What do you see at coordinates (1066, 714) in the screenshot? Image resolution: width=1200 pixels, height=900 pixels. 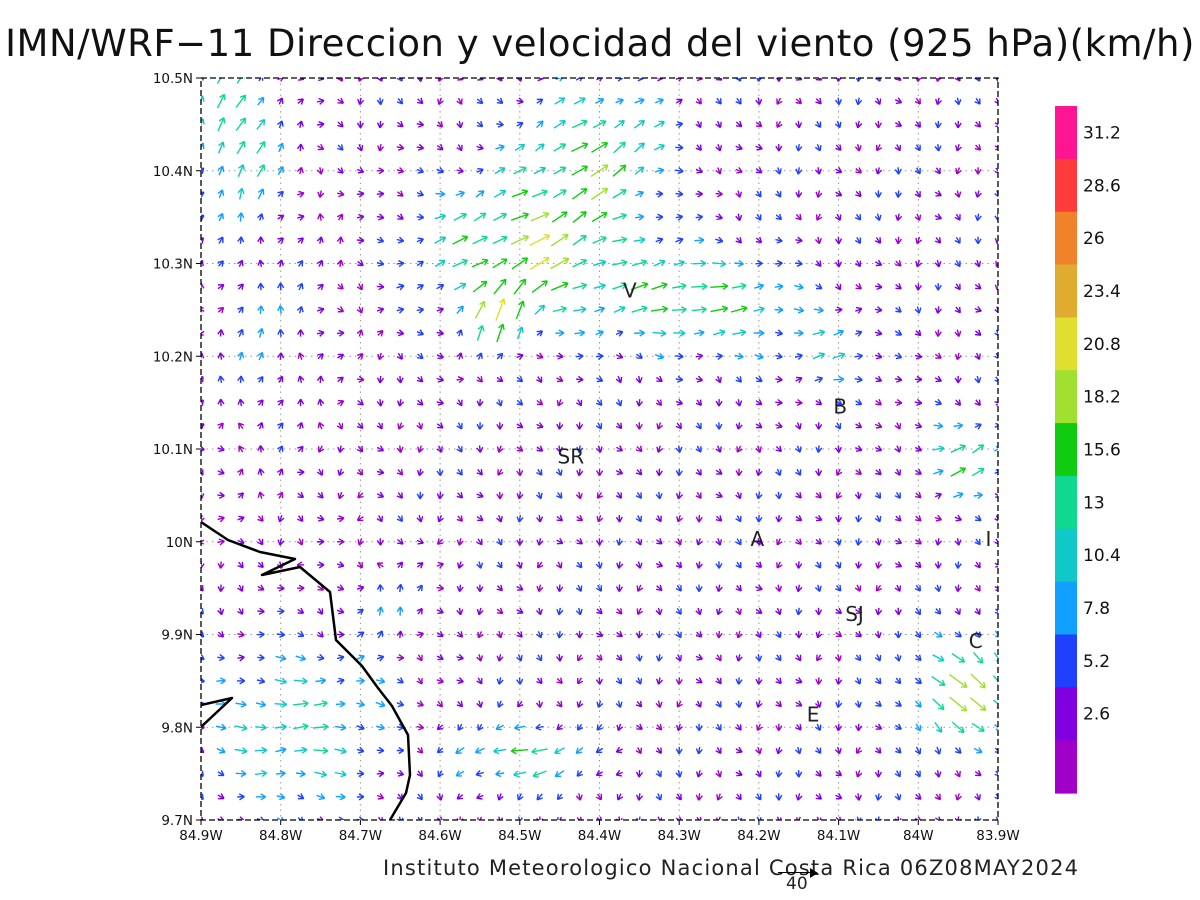 I see `colorbar-swatch` at bounding box center [1066, 714].